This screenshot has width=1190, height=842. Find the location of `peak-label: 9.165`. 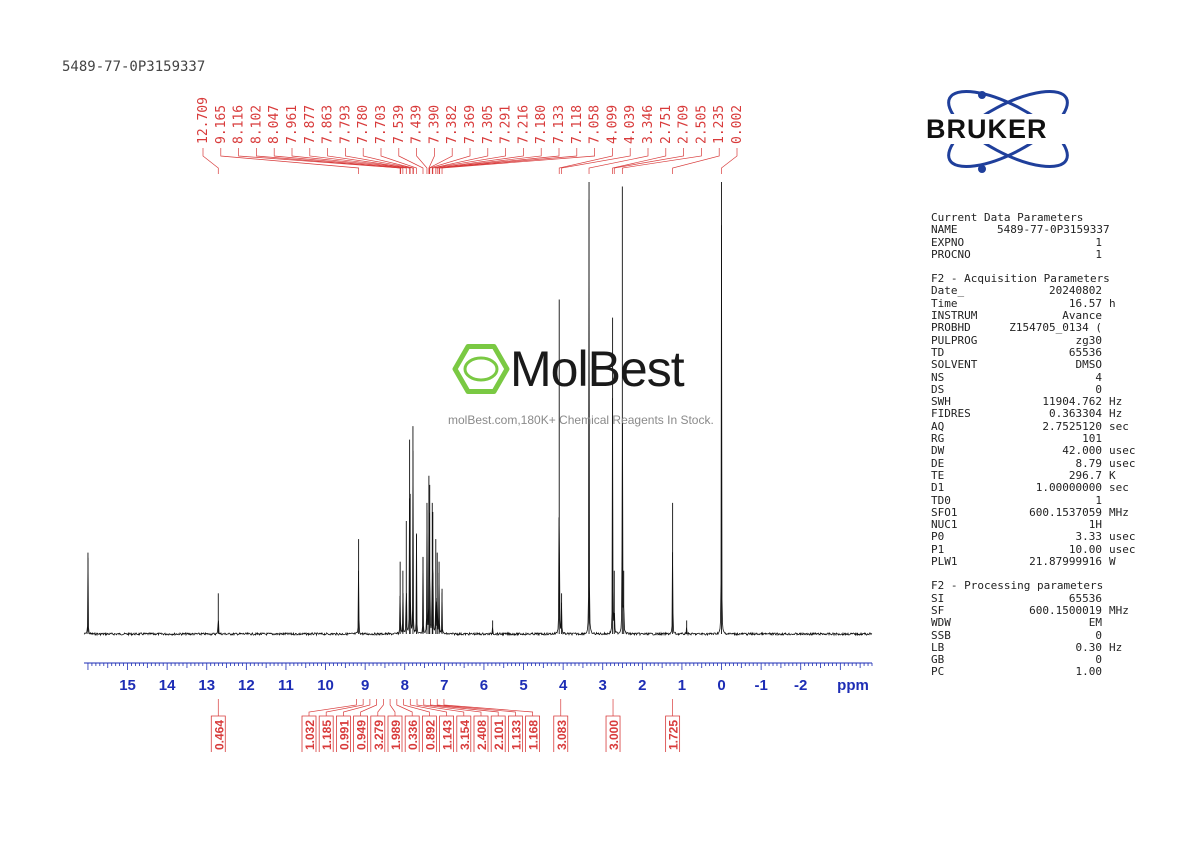

peak-label: 9.165 is located at coordinates (221, 124).